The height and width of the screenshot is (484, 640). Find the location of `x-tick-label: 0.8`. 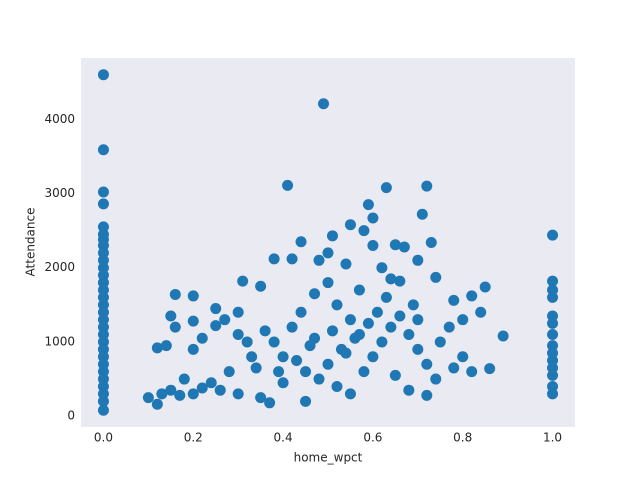

x-tick-label: 0.8 is located at coordinates (462, 438).